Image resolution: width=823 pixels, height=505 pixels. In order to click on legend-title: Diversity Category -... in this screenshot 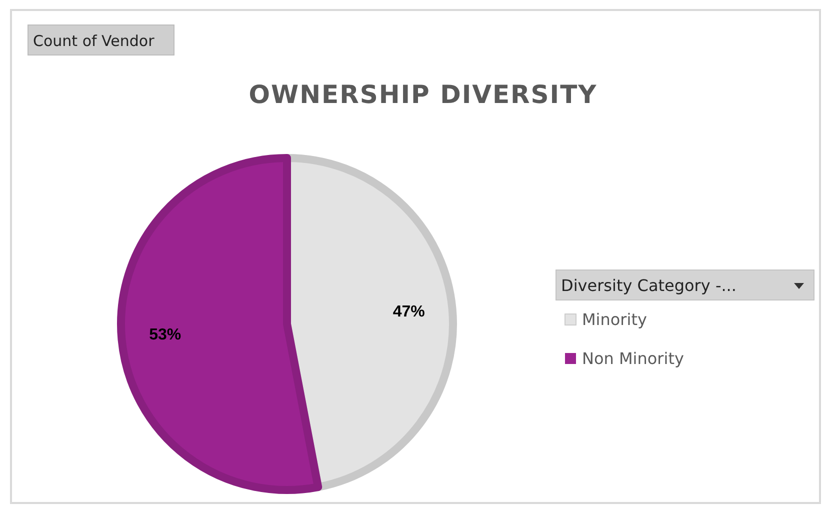, I will do `click(648, 285)`.